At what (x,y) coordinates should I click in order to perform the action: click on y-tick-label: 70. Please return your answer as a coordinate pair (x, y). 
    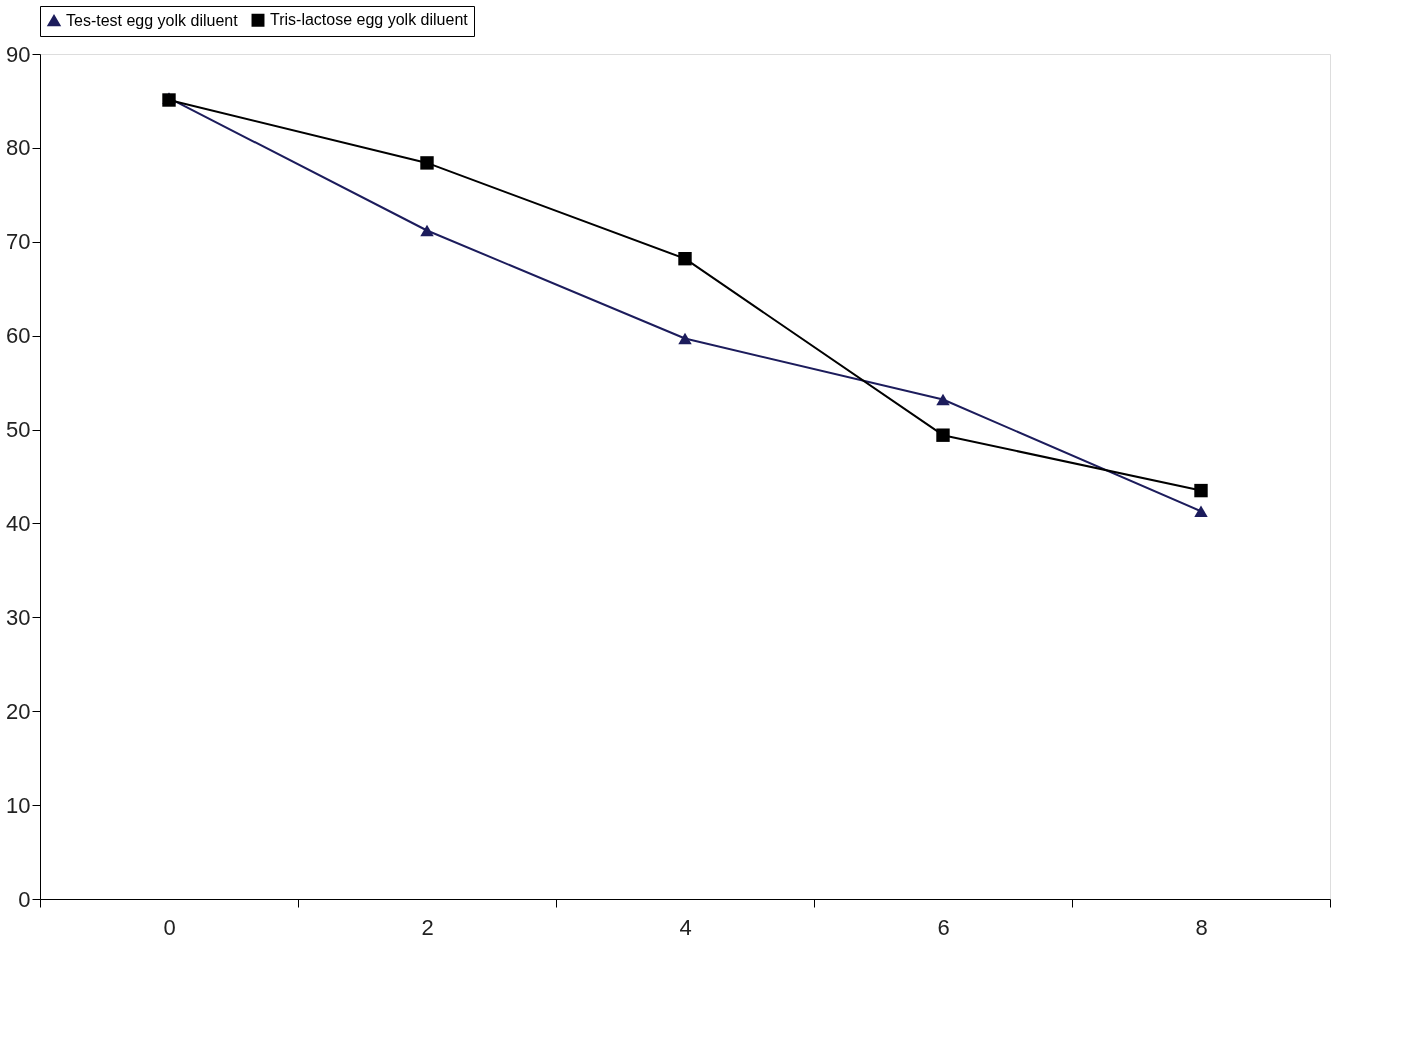
    Looking at the image, I should click on (18, 242).